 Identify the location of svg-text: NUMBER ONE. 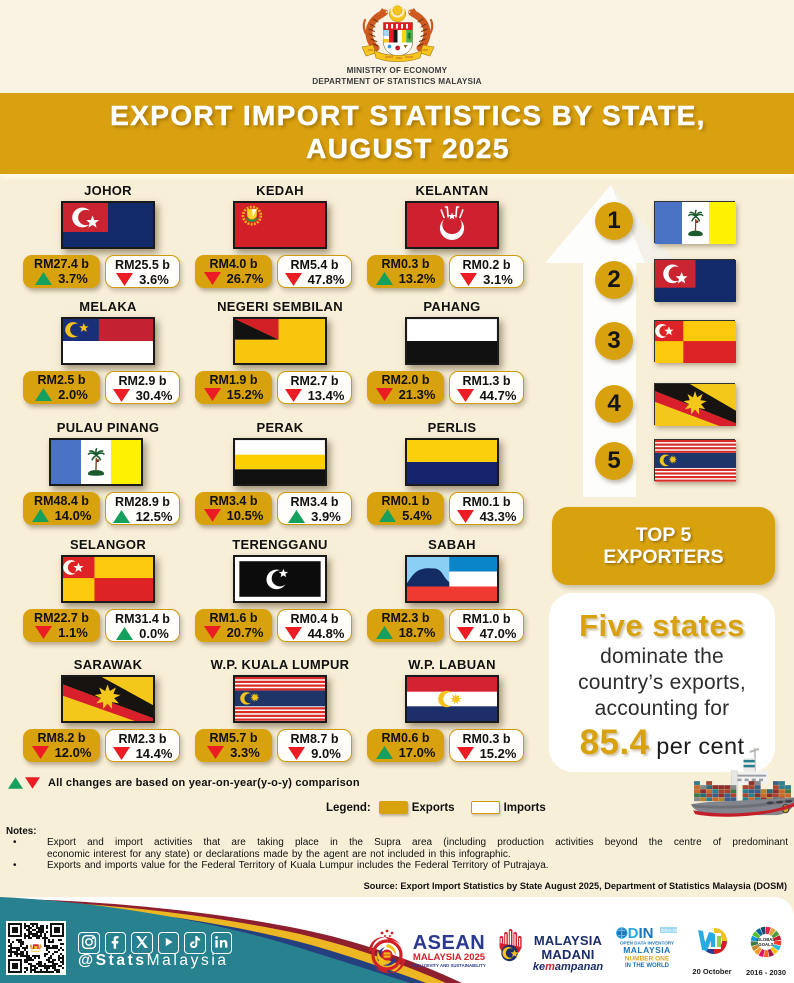
(647, 959).